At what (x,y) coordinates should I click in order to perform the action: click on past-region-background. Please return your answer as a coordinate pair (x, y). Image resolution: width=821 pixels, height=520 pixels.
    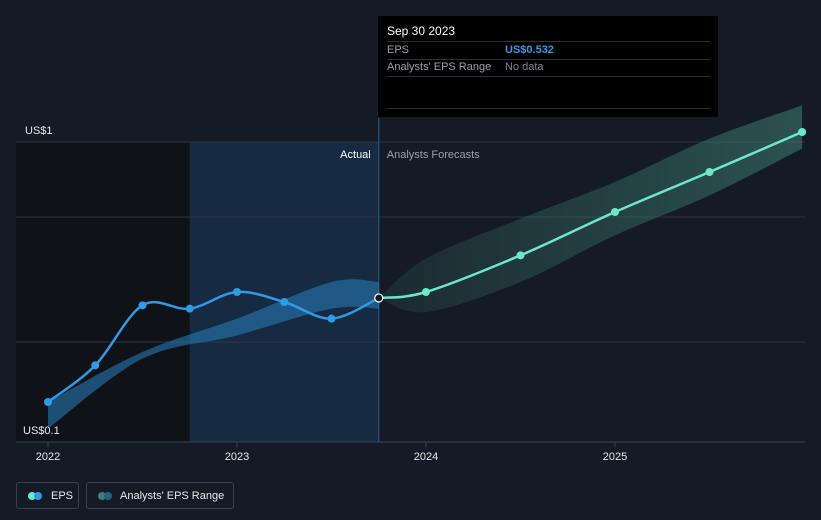
    Looking at the image, I should click on (103, 292).